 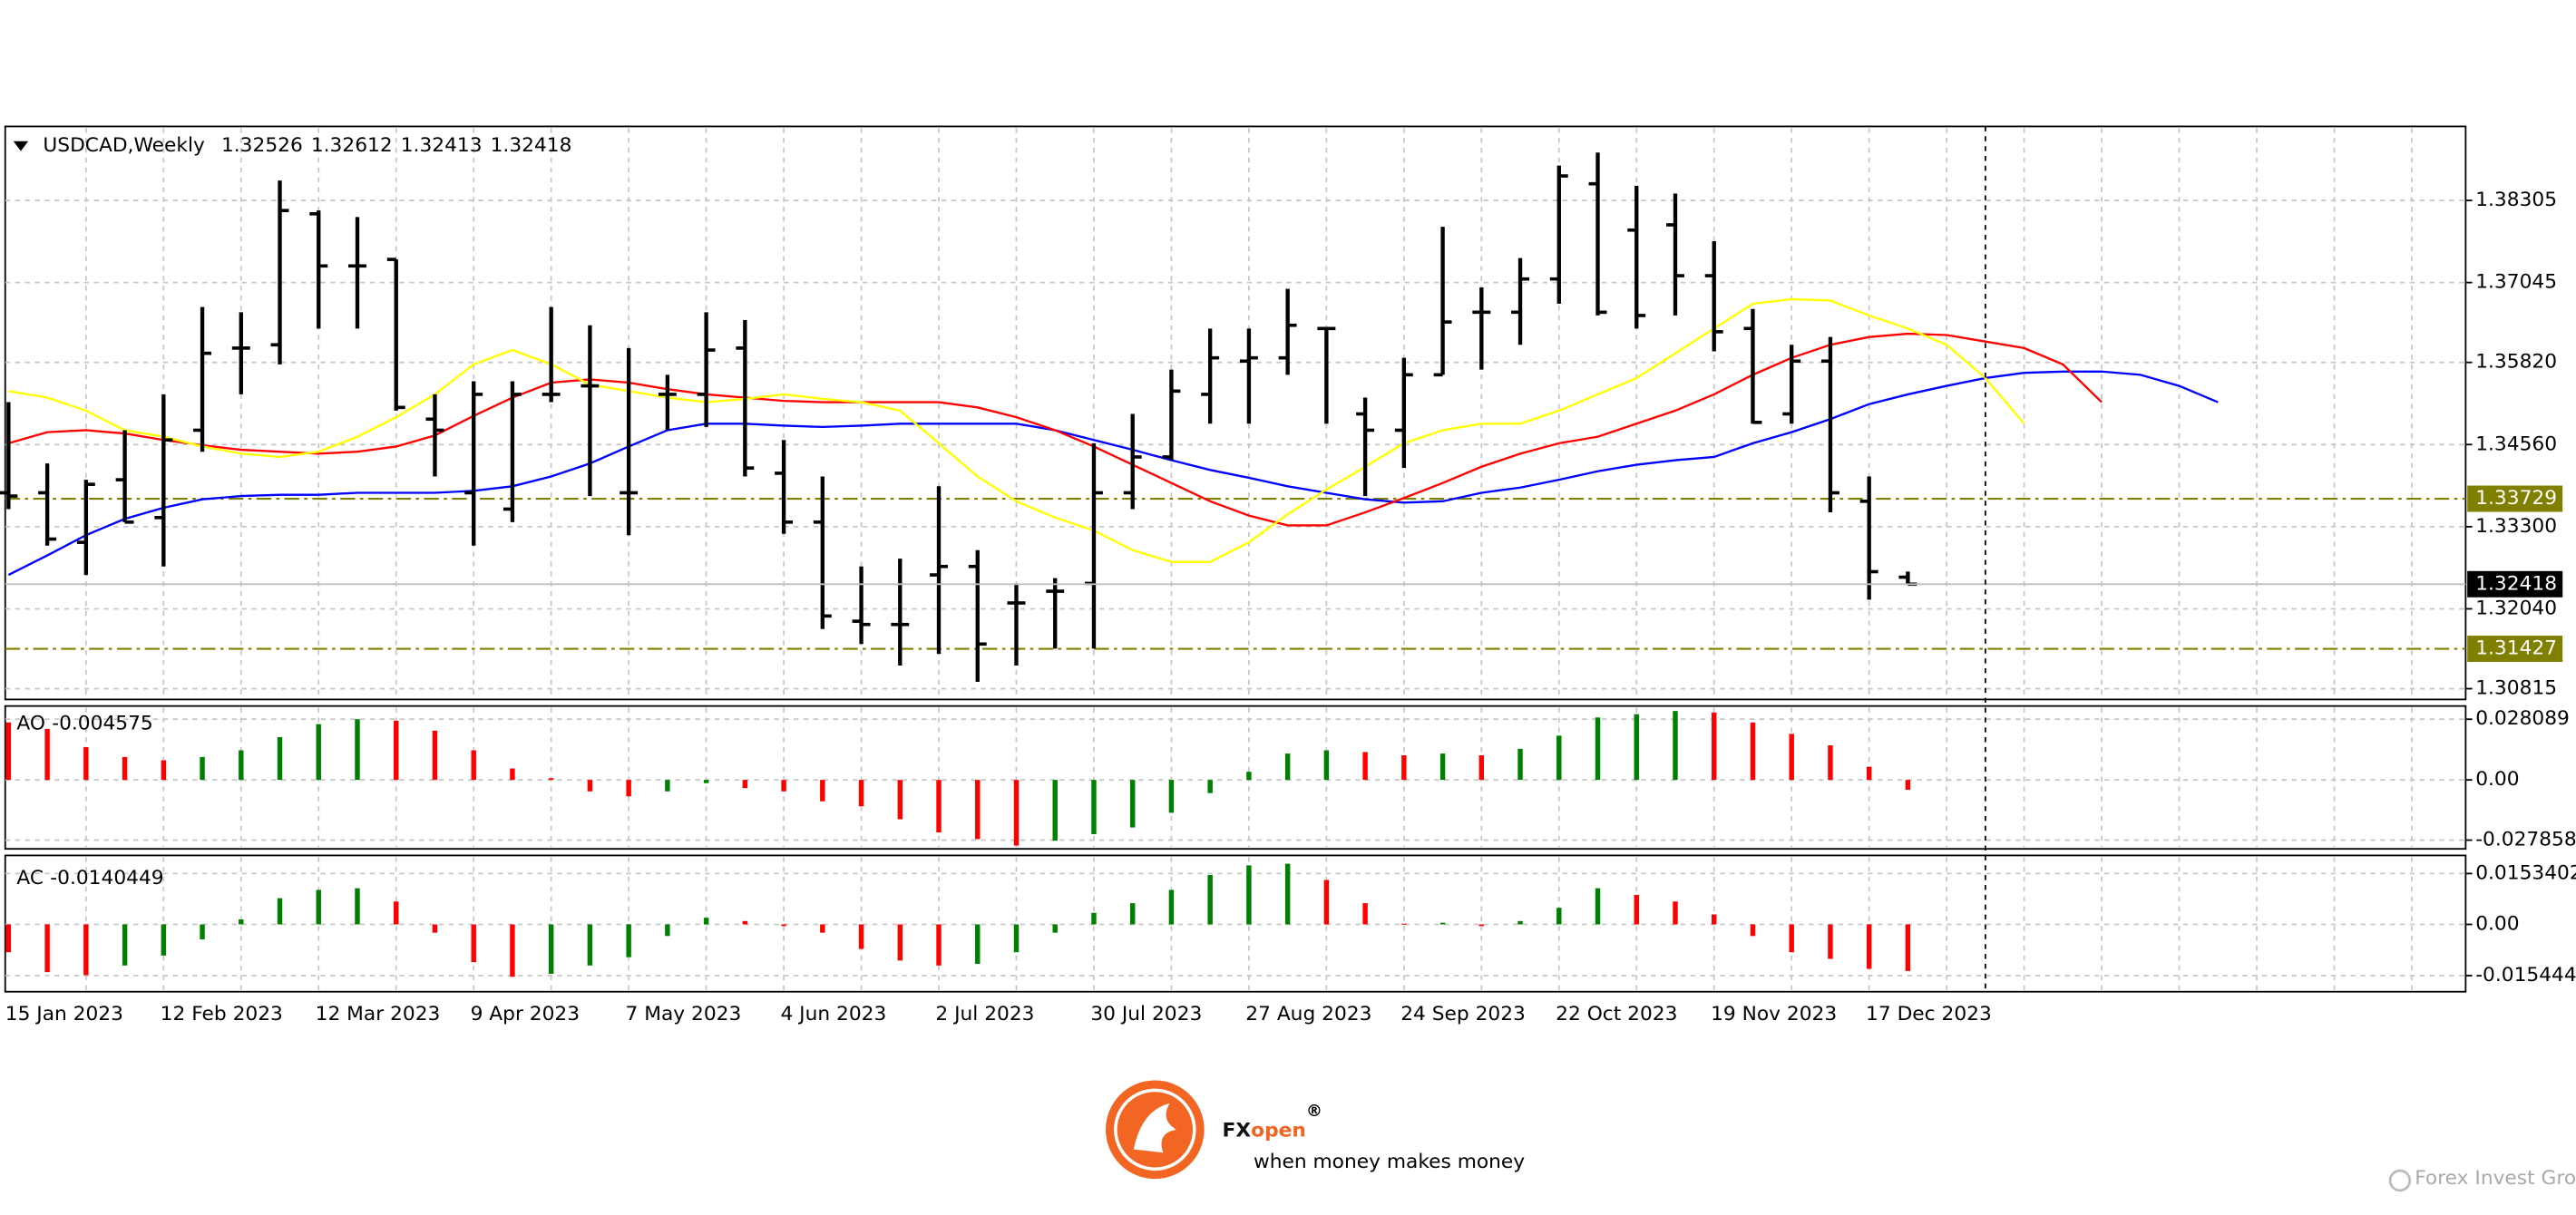 I want to click on x-tick-label: 24 Sep 2023, so click(x=1463, y=1014).